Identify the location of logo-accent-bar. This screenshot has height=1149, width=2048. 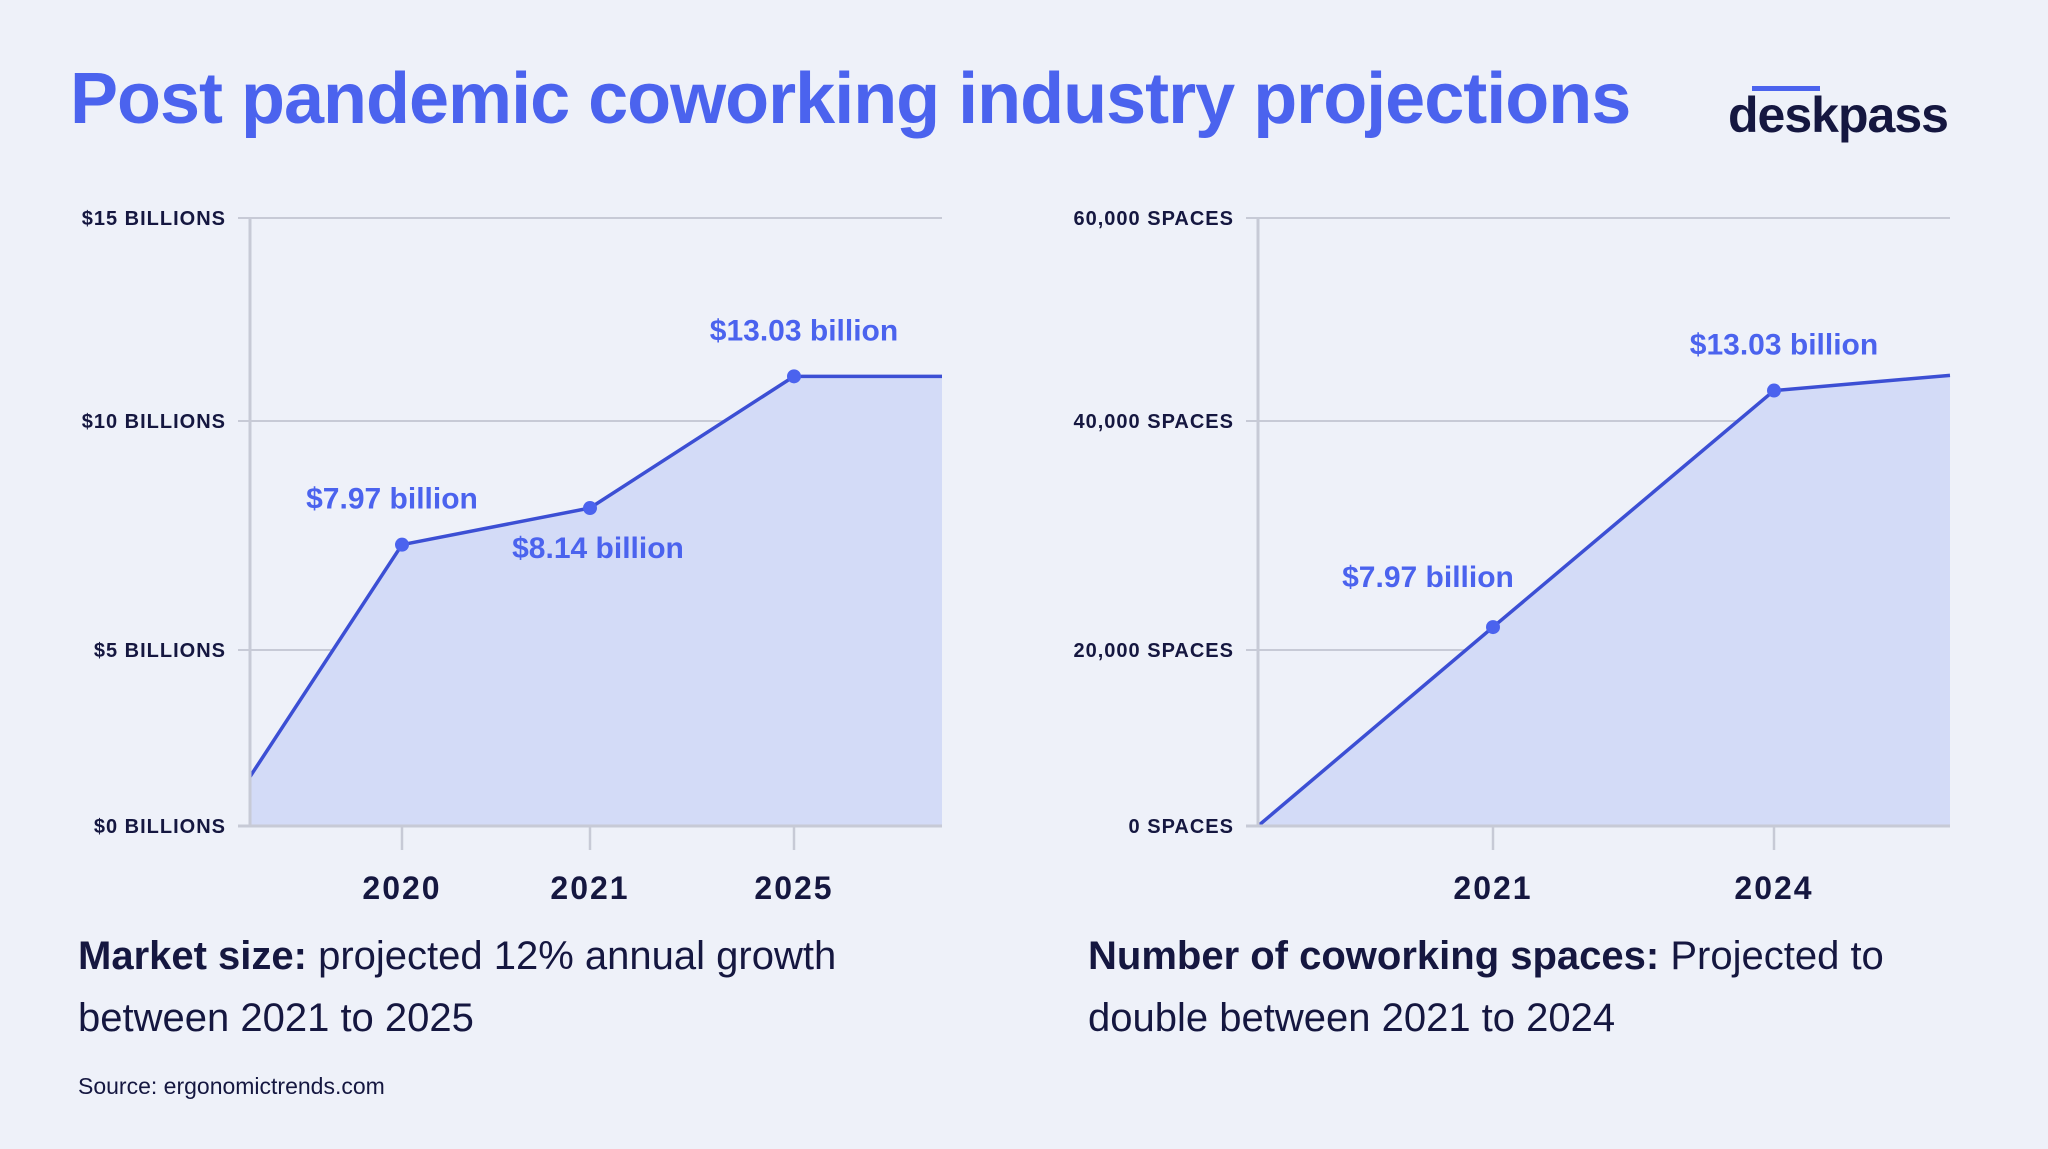
(1786, 88).